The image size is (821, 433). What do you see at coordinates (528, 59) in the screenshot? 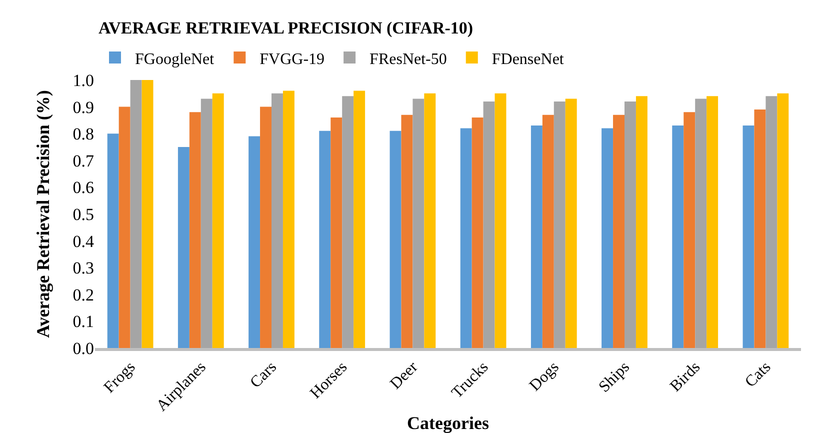
I see `legend-label: FDenseNet` at bounding box center [528, 59].